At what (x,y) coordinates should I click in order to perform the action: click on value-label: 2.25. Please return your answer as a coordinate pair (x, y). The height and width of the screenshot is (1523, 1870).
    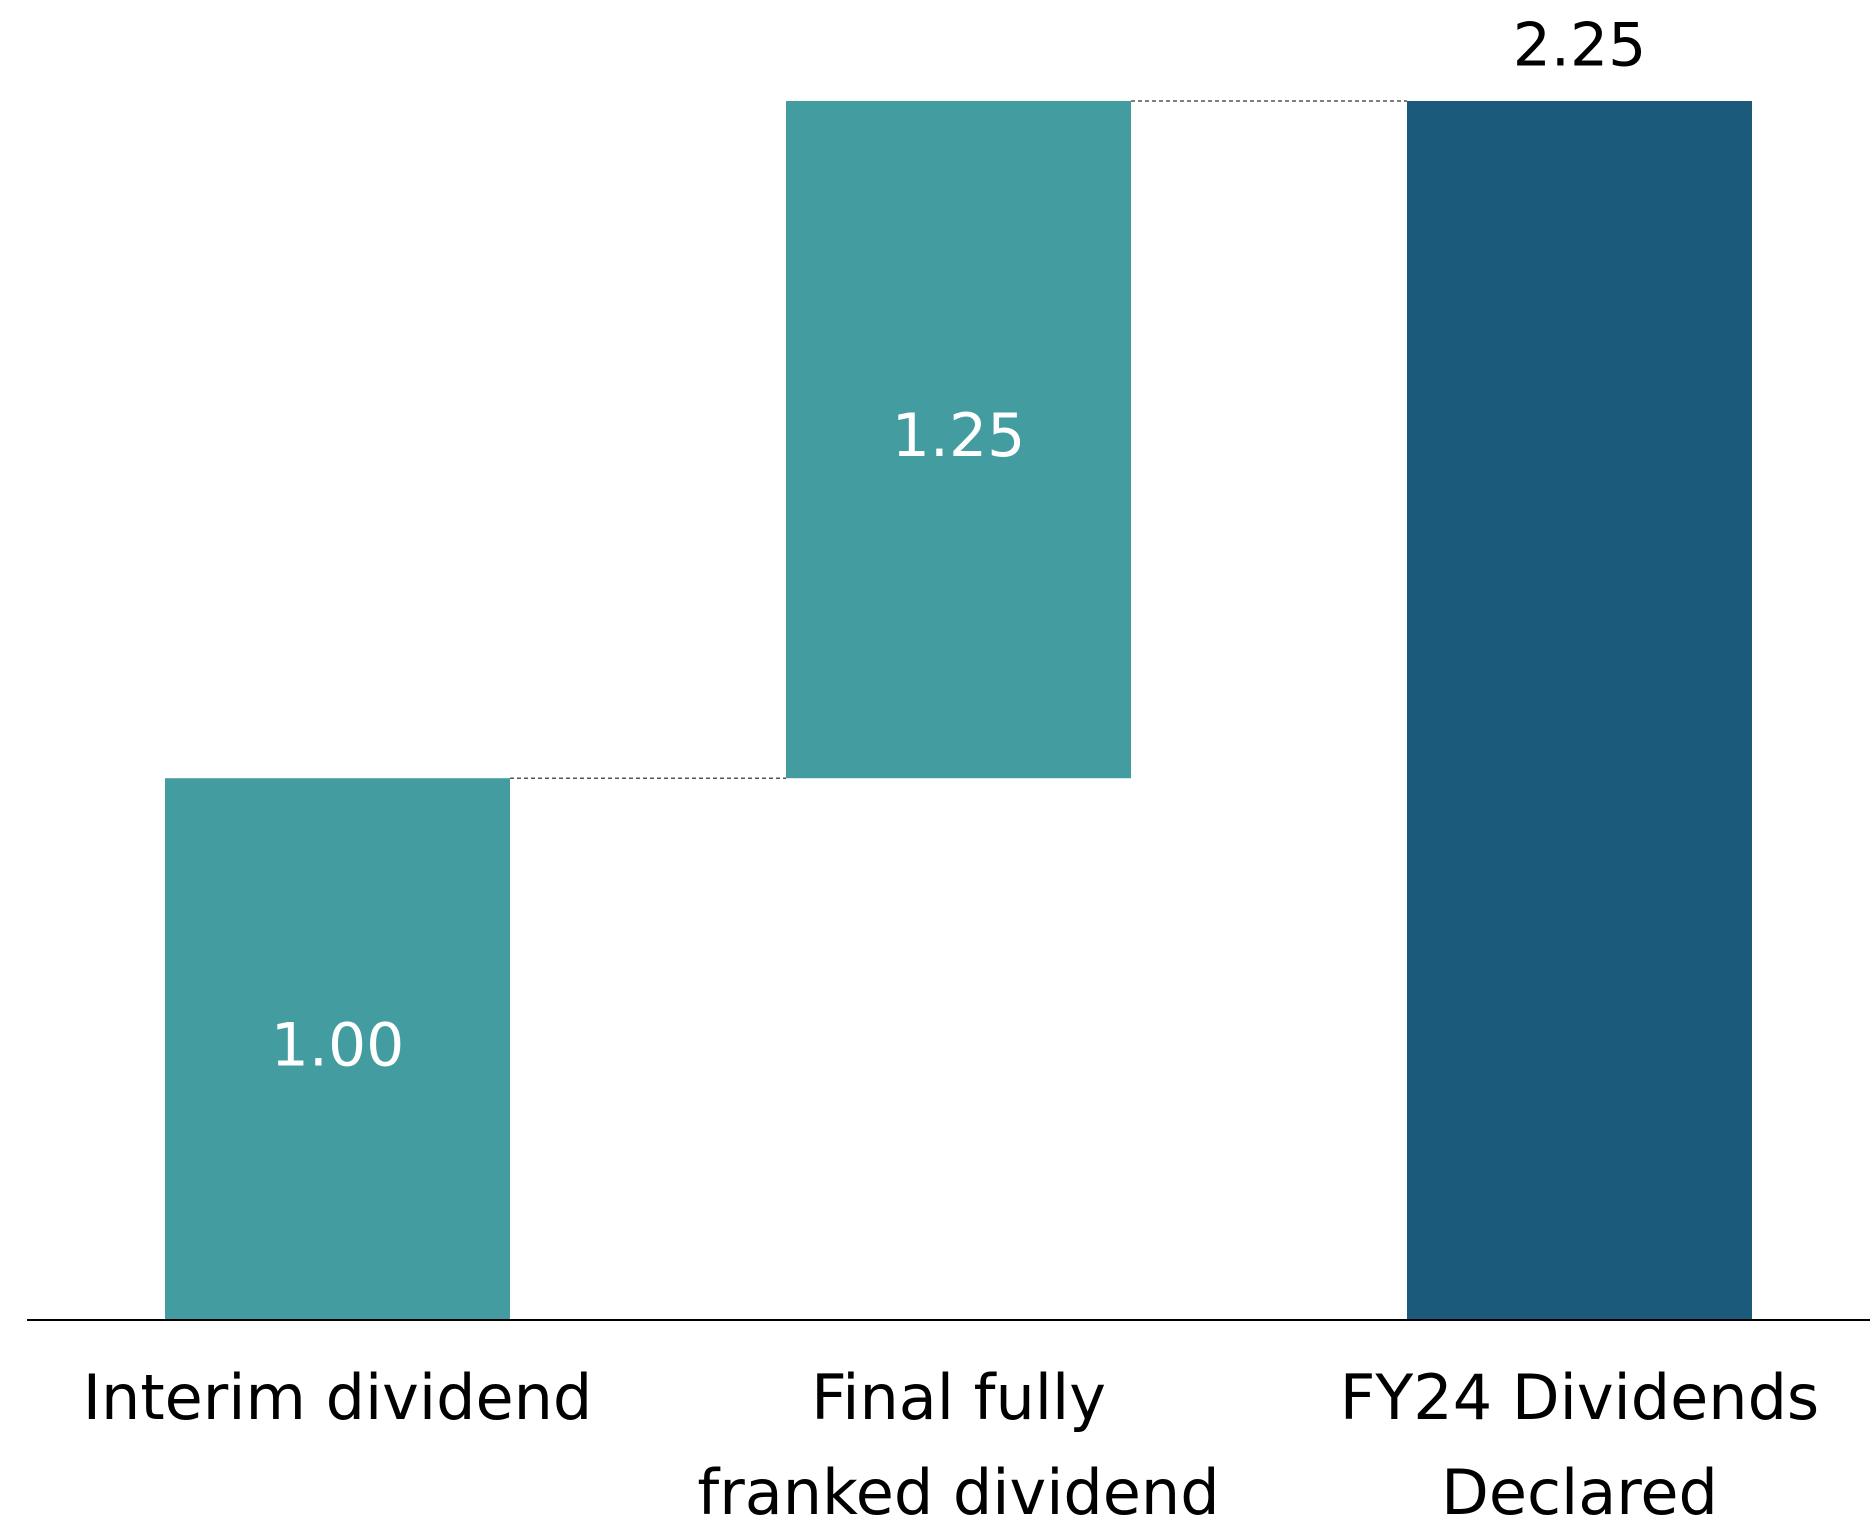
    Looking at the image, I should click on (1580, 46).